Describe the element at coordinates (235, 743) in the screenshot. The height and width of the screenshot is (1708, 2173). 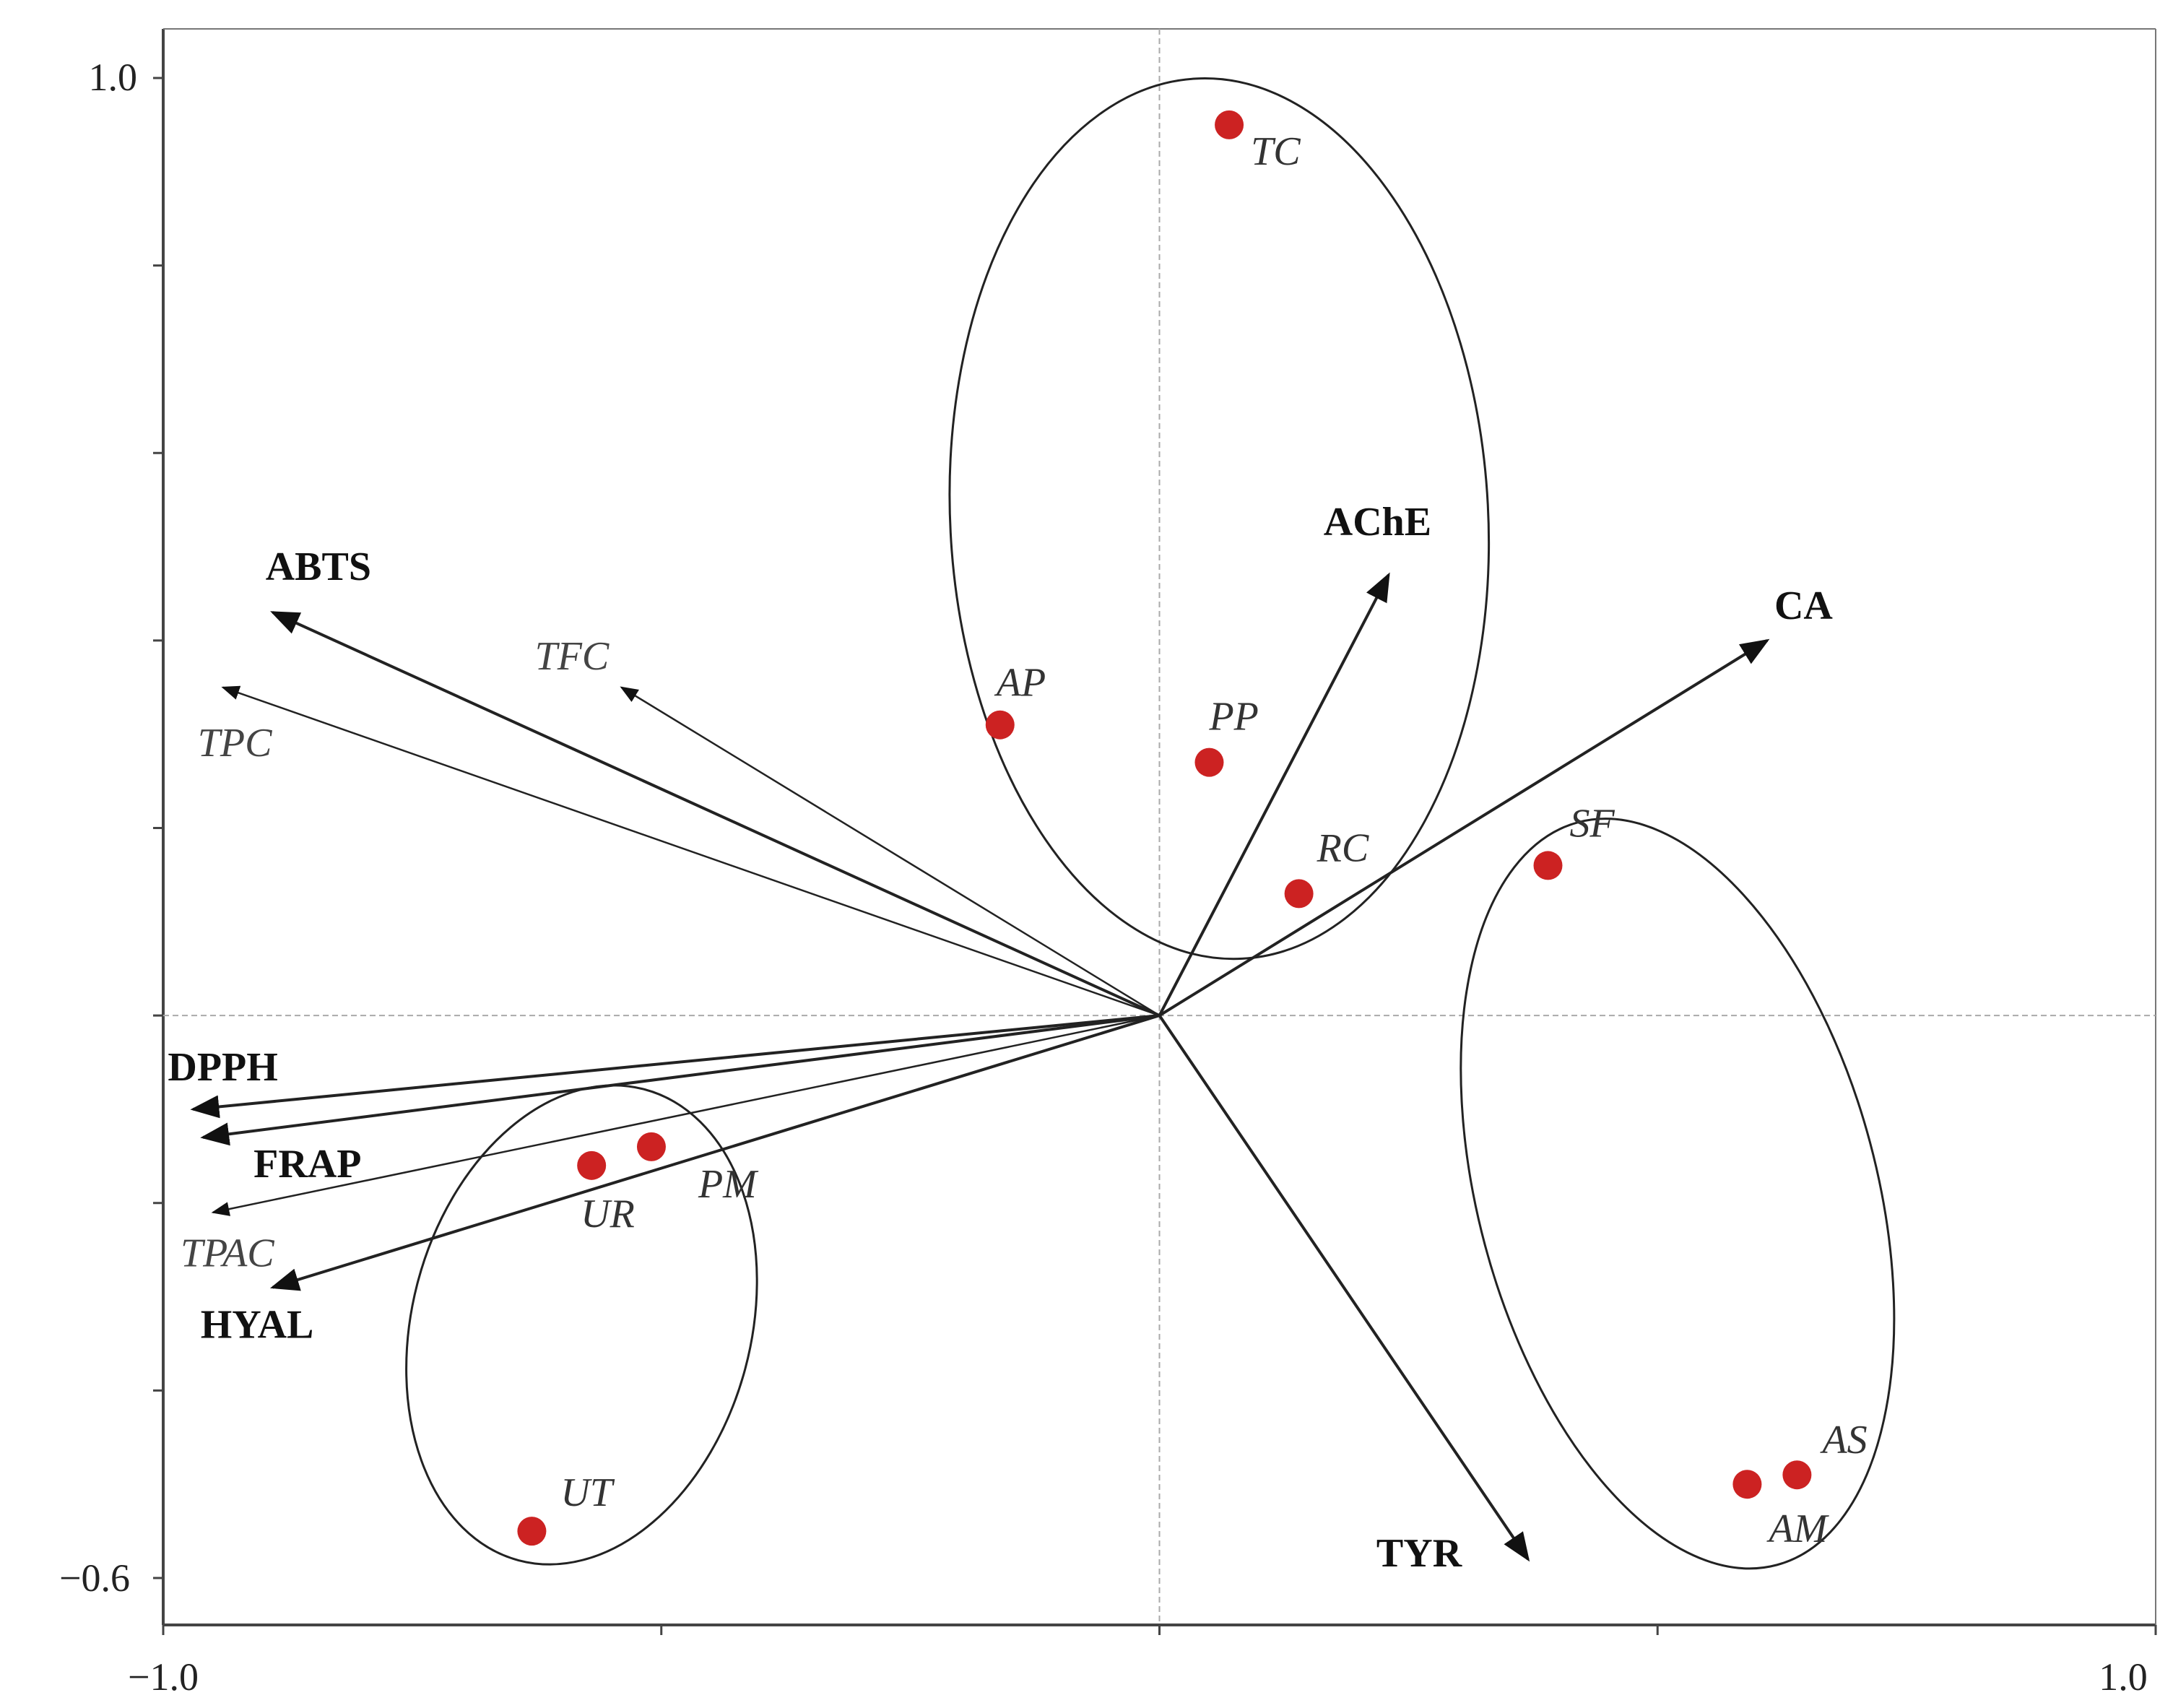
I see `loading-label-tpc: TPC` at that location.